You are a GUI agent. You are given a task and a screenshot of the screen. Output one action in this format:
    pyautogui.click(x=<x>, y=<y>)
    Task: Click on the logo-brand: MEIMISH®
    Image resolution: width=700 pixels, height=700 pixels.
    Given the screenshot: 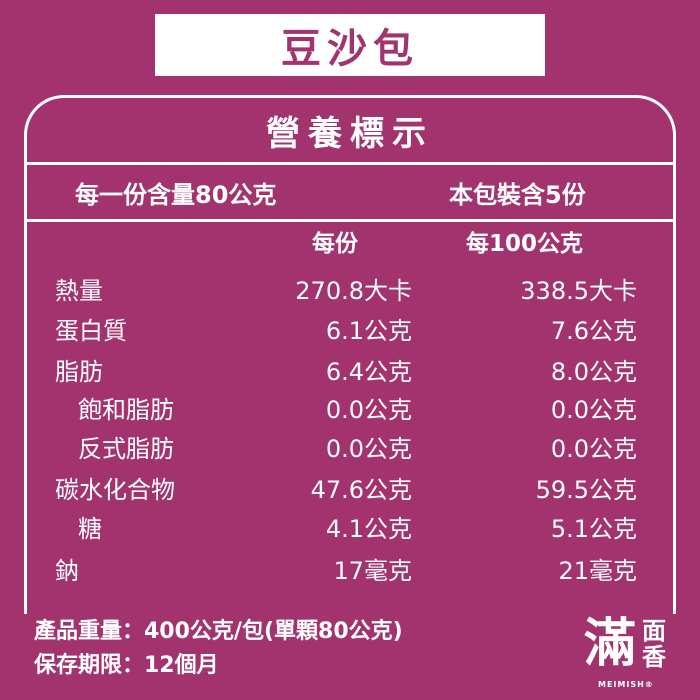 What is the action you would take?
    pyautogui.click(x=626, y=684)
    